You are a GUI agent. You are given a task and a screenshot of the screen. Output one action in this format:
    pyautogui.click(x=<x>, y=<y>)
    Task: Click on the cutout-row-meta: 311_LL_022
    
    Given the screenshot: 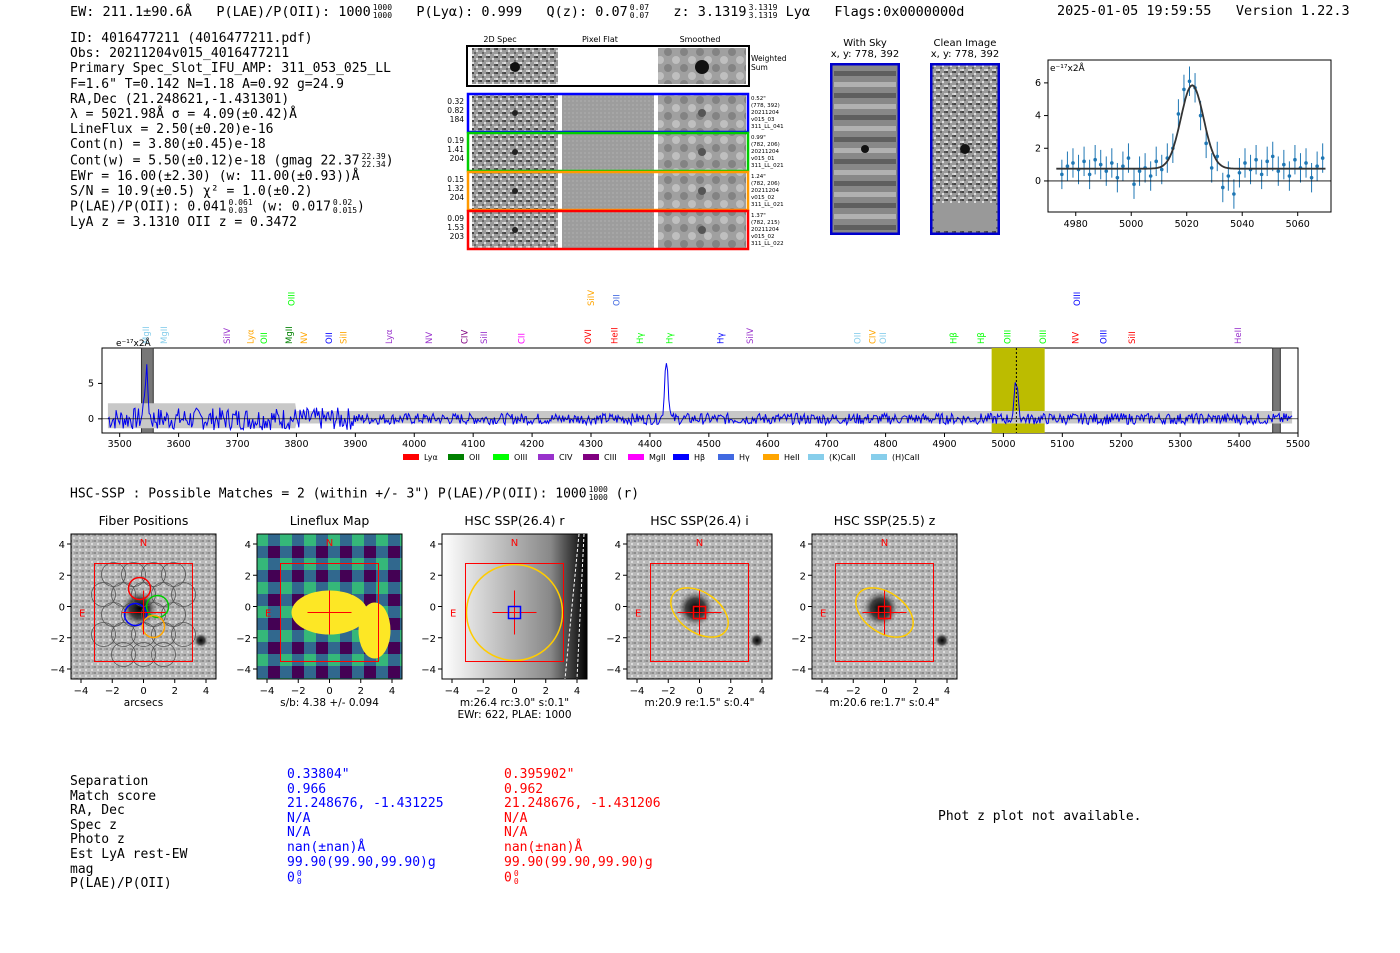 What is the action you would take?
    pyautogui.click(x=767, y=244)
    